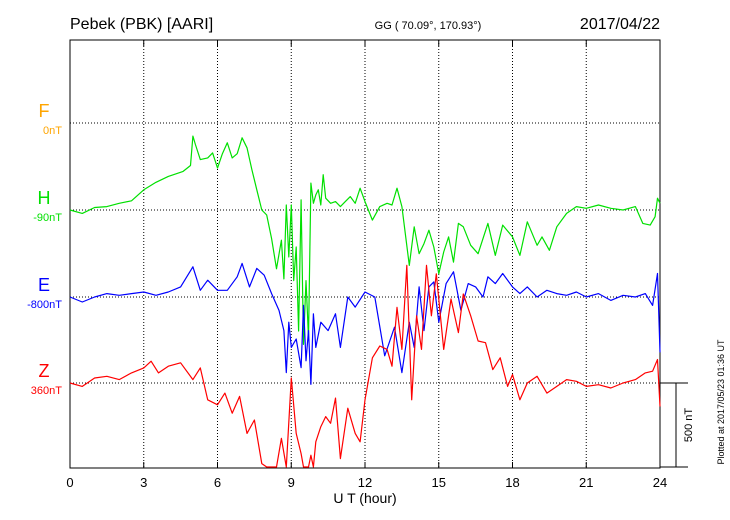 This screenshot has width=730, height=520. I want to click on x-tick-label: 3, so click(143, 482).